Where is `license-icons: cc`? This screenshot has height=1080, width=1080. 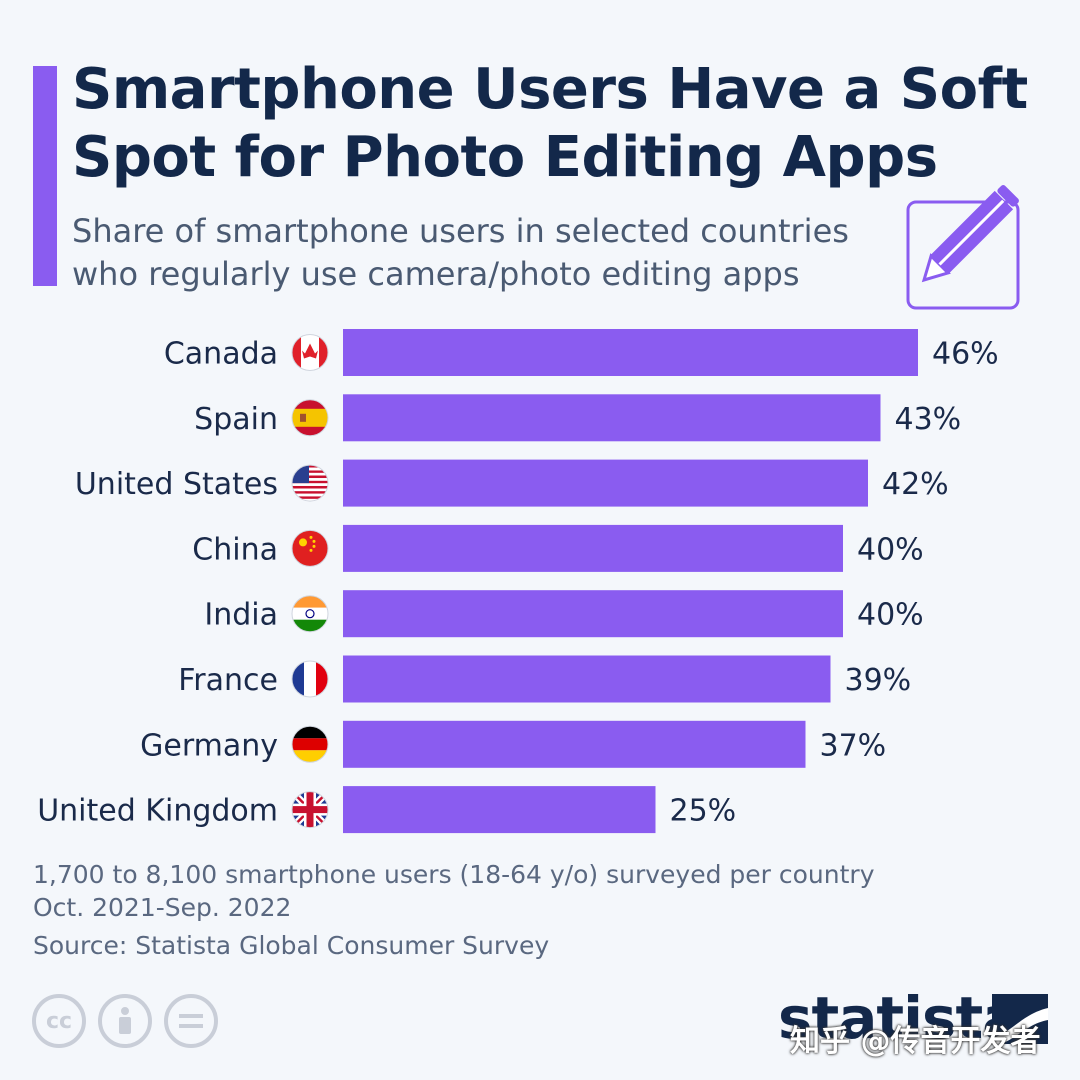 license-icons: cc is located at coordinates (125, 1021).